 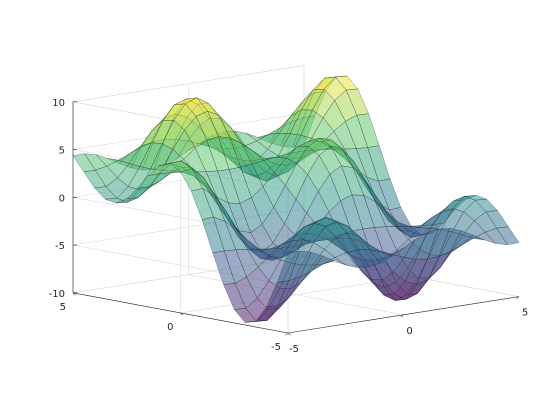 I want to click on x-tick-label: 0, so click(x=409, y=331).